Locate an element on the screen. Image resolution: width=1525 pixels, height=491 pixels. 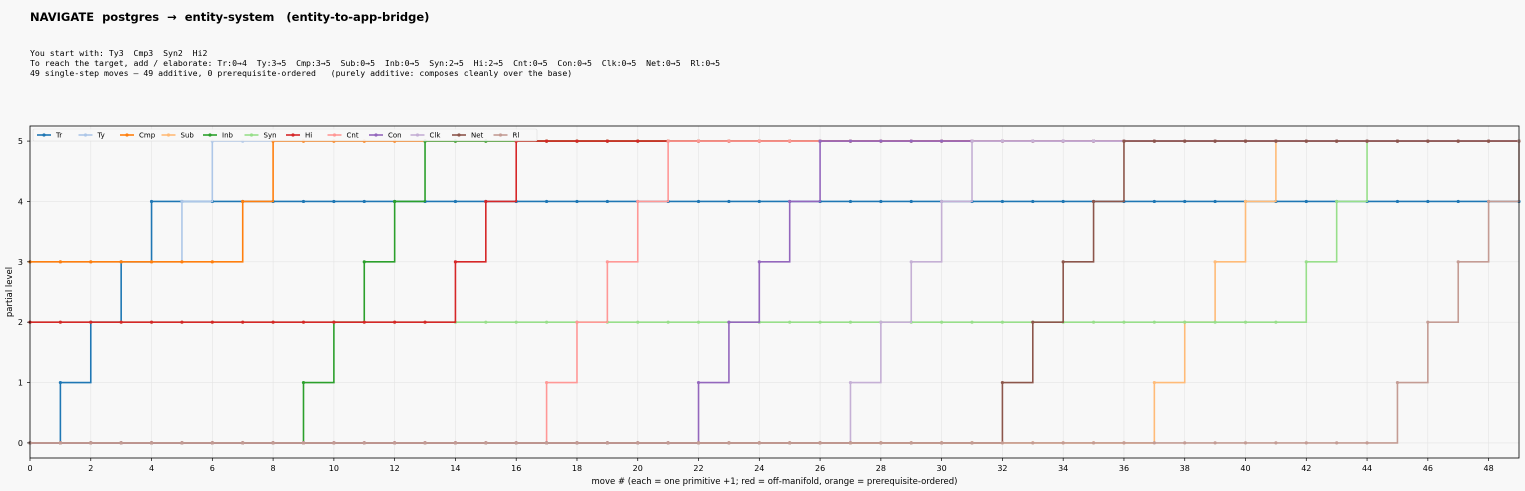
x-tick-label: 38 is located at coordinates (1185, 468).